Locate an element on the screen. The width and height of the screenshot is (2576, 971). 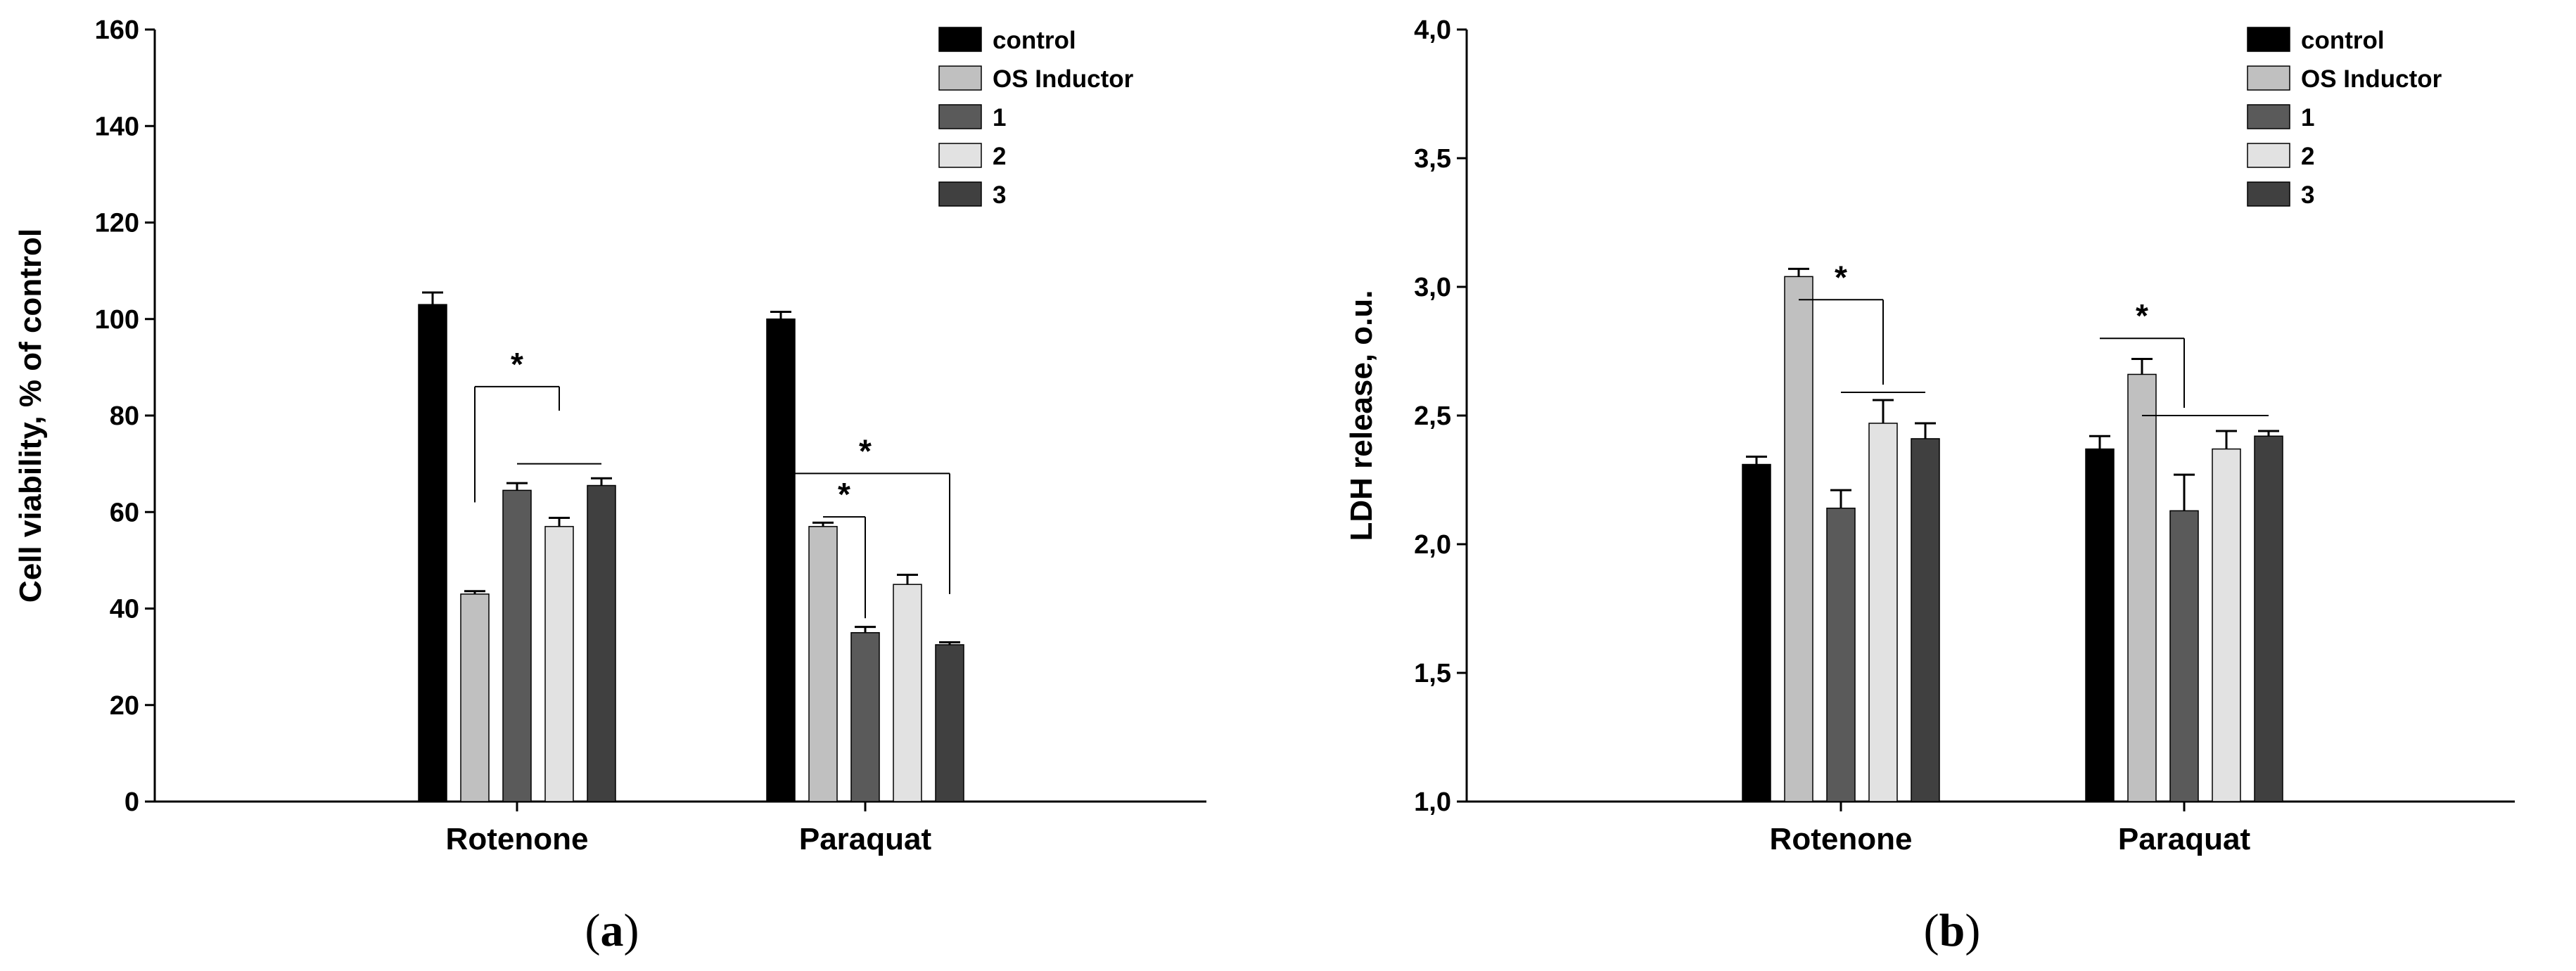
y-tick-label: 60 is located at coordinates (124, 512).